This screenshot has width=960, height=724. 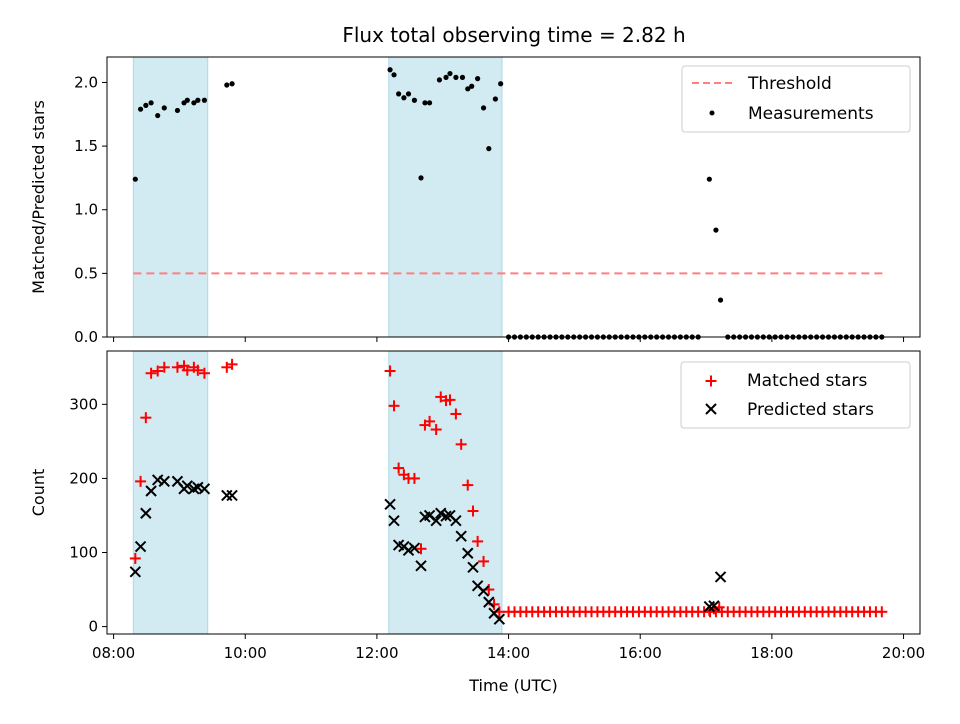 I want to click on legend-predicted-label: Predicted stars, so click(x=810, y=410).